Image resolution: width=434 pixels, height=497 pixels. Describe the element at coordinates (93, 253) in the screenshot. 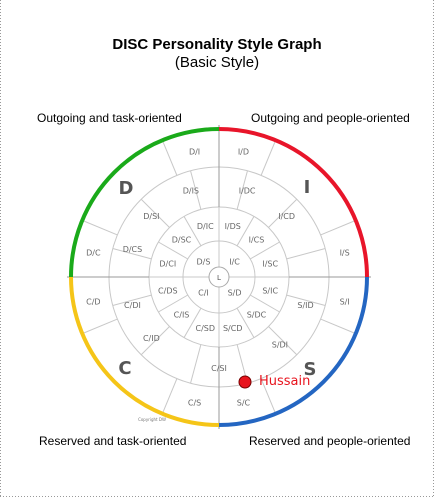

I see `cell-label-outer: D/C` at that location.